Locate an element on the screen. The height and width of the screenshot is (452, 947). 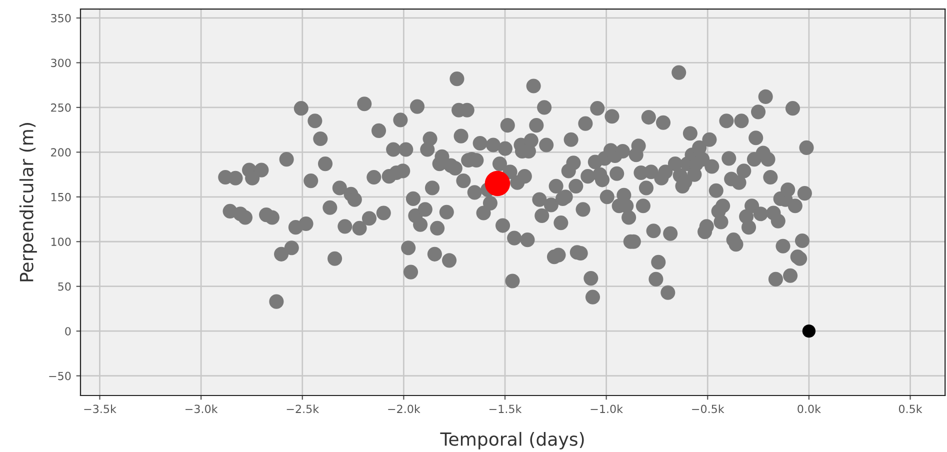
x-tick-label: −1.5k is located at coordinates (505, 409).